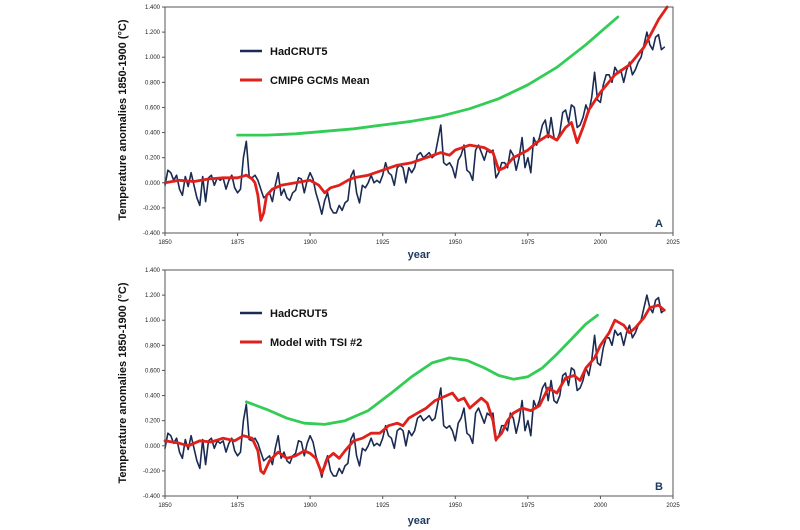  Describe the element at coordinates (316, 343) in the screenshot. I see `legend-label-model-tsi2: Model with TSI #2` at that location.